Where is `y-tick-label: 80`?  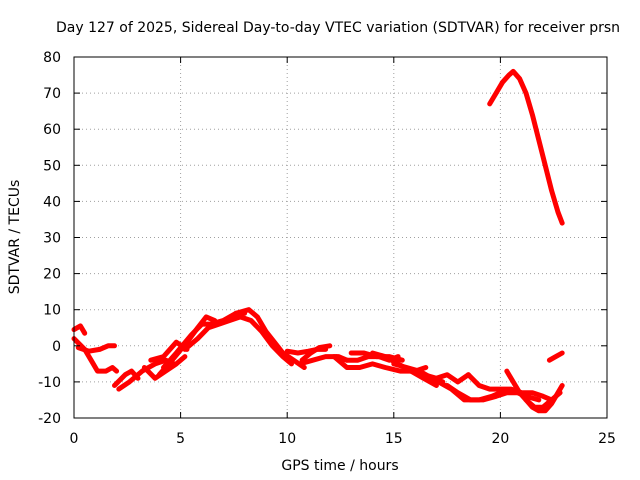
y-tick-label: 80 is located at coordinates (52, 58).